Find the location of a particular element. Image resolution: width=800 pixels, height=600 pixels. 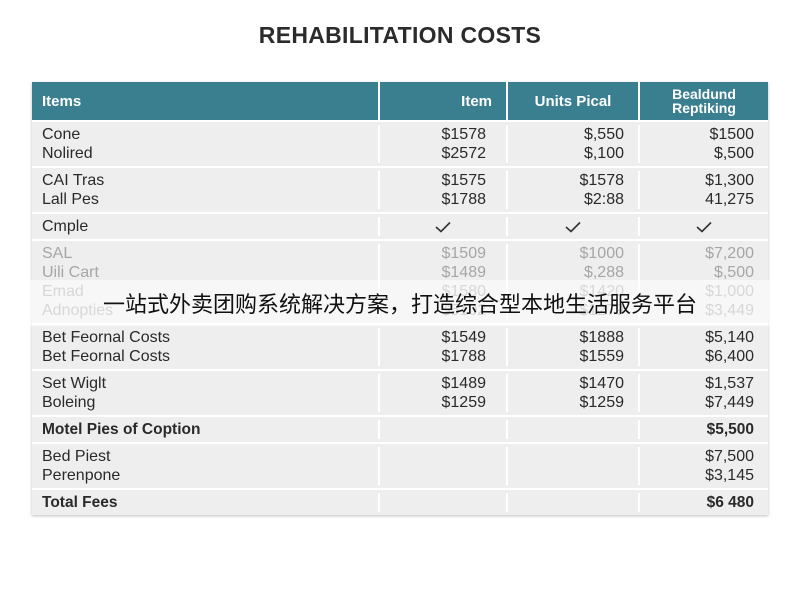

table-row: Lall Pes $1788 $2:88 41,275 is located at coordinates (400, 199).